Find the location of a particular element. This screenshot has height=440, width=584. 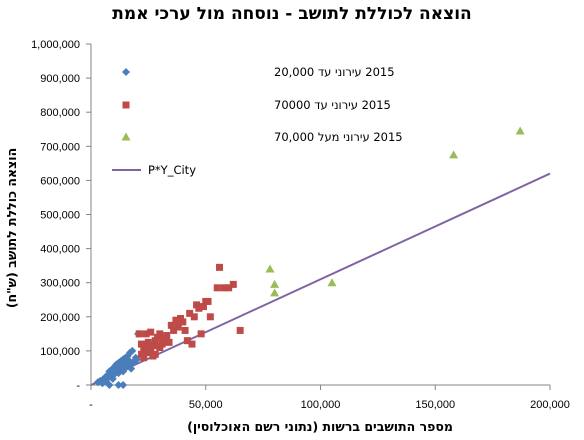

x-axis-label: מספר התושבים ברשות (נתוני רשם האוכלוסין) is located at coordinates (320, 426).